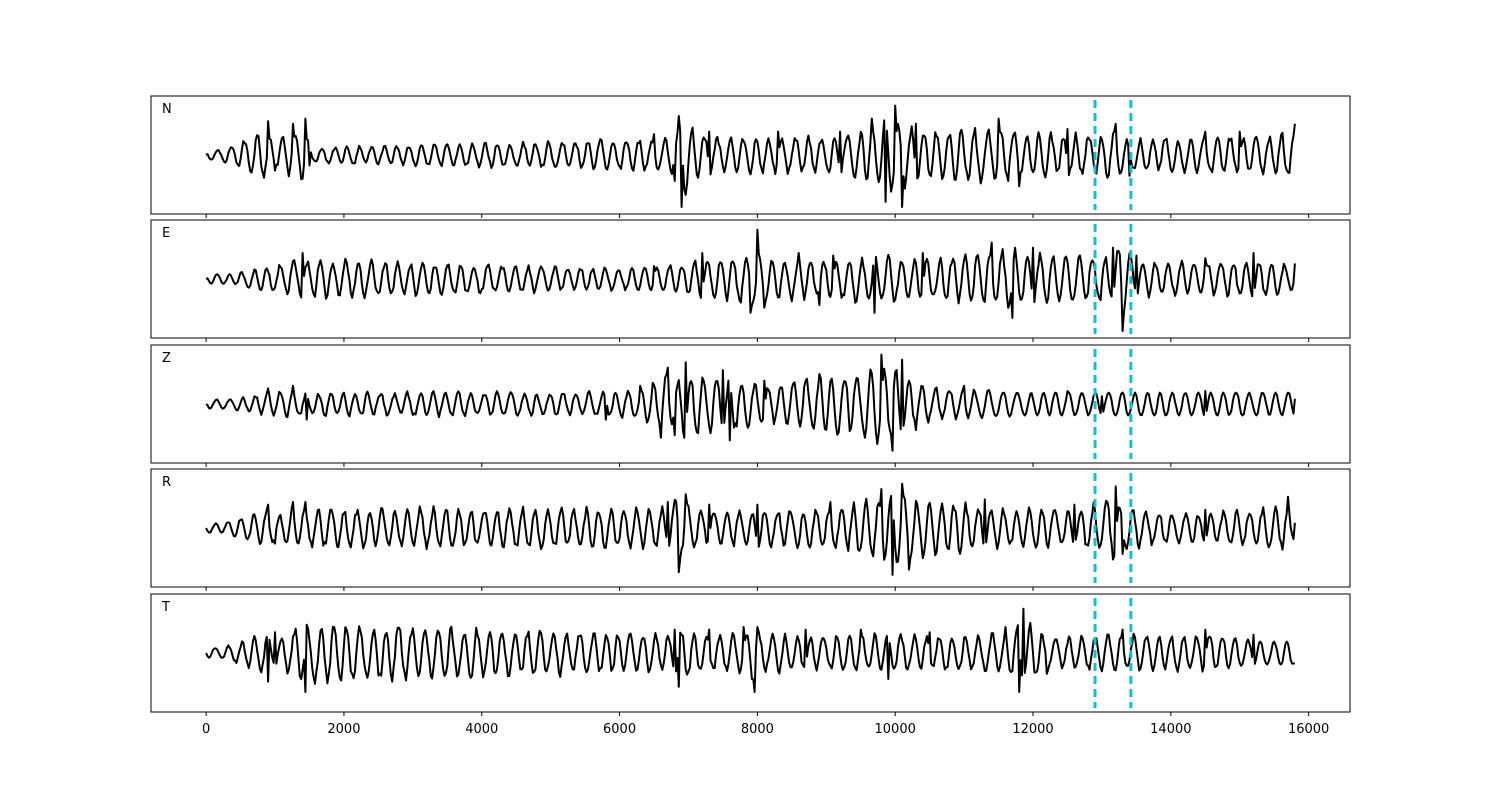 Image resolution: width=1500 pixels, height=800 pixels. I want to click on x-tick-label: 6000, so click(619, 729).